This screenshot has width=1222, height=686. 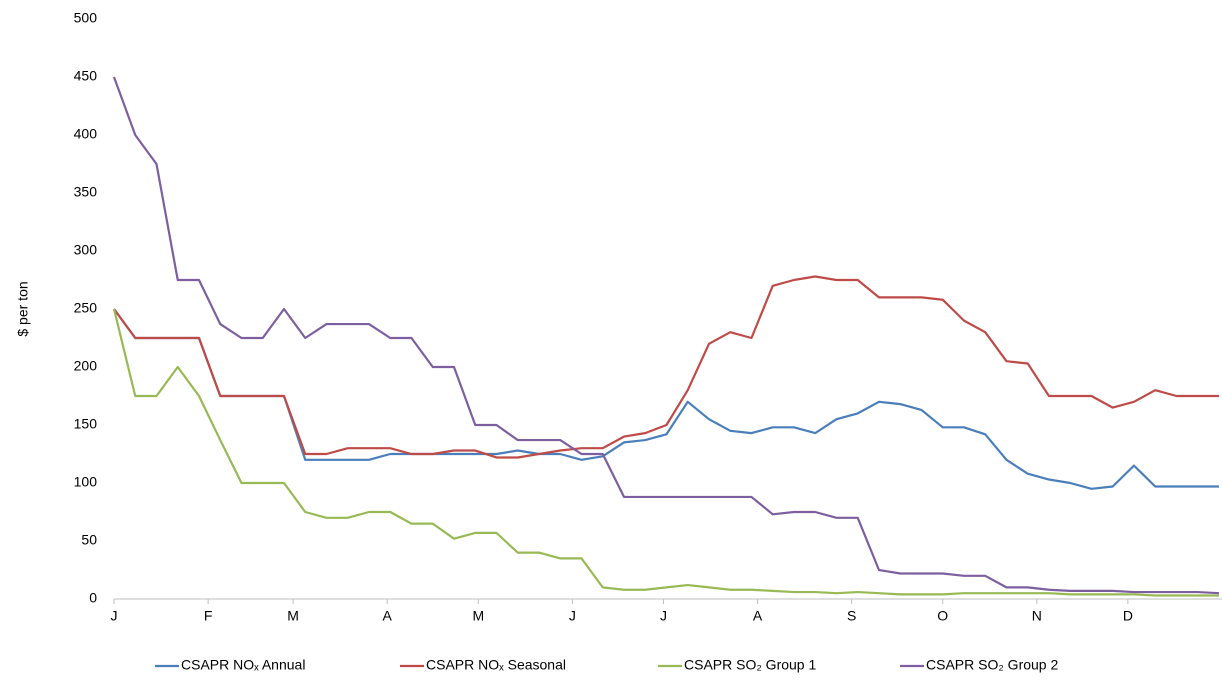 I want to click on x-tick-label: S, so click(x=851, y=616).